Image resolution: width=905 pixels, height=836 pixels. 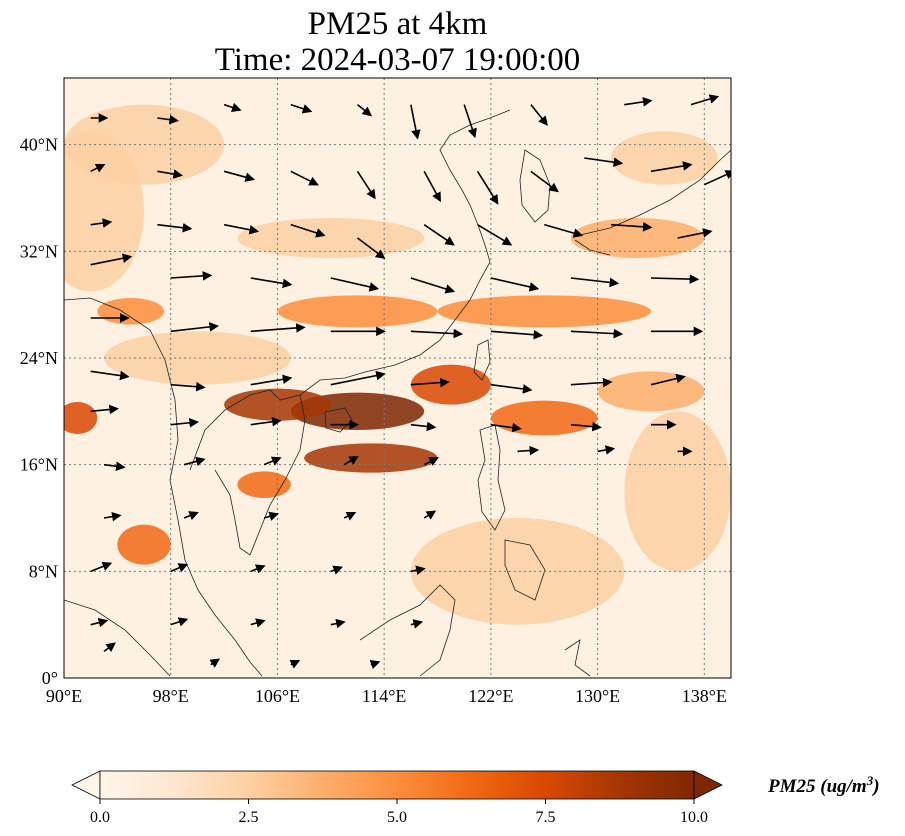 What do you see at coordinates (652, 202) in the screenshot?
I see `coastline-japan` at bounding box center [652, 202].